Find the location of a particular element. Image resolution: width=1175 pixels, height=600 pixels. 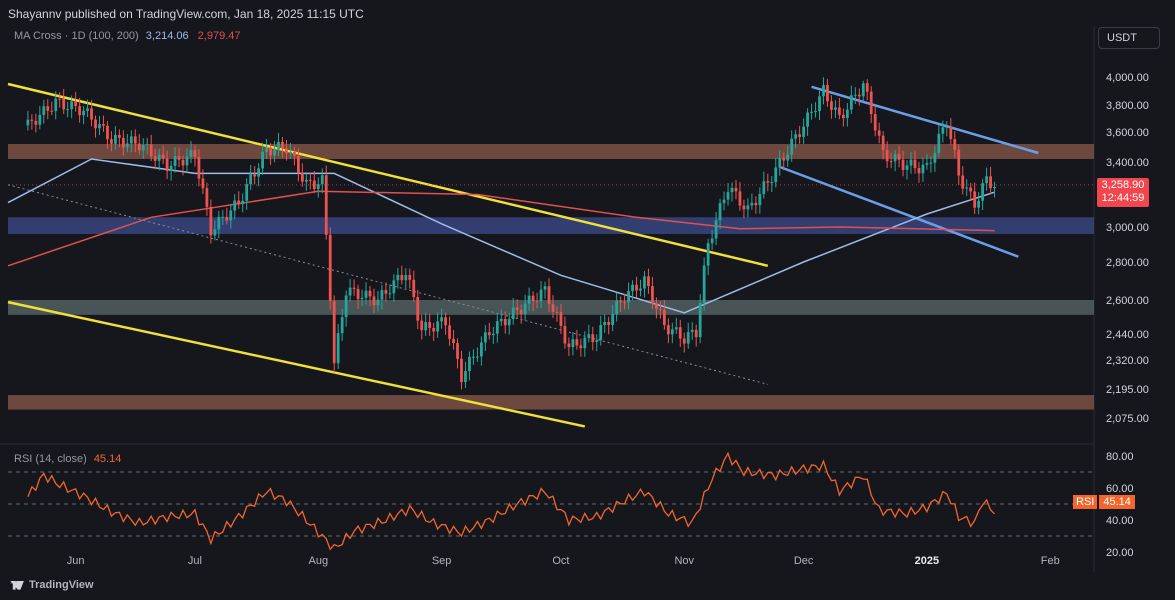

ma200-value: 2,979.47 is located at coordinates (219, 36).